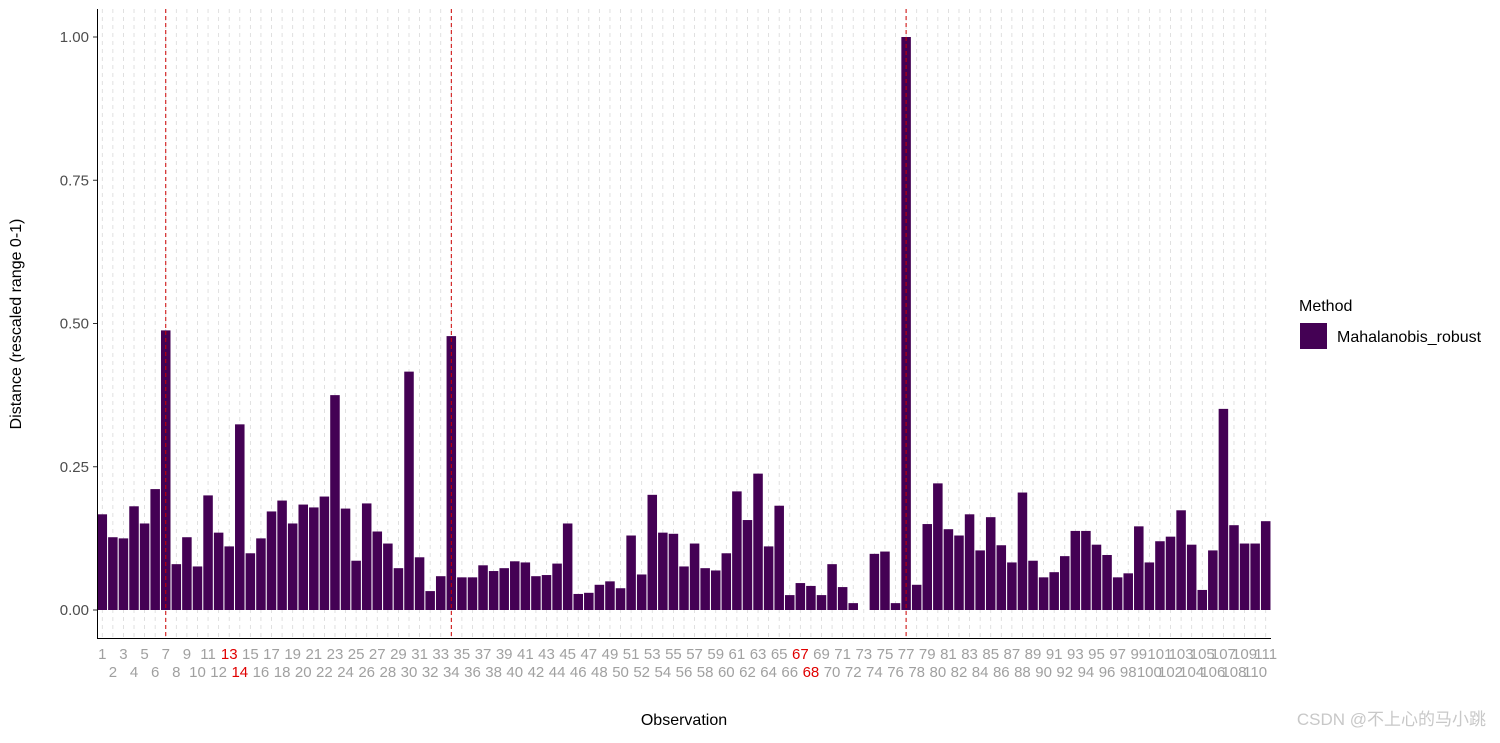  What do you see at coordinates (536, 672) in the screenshot?
I see `x-tick-label: 42` at bounding box center [536, 672].